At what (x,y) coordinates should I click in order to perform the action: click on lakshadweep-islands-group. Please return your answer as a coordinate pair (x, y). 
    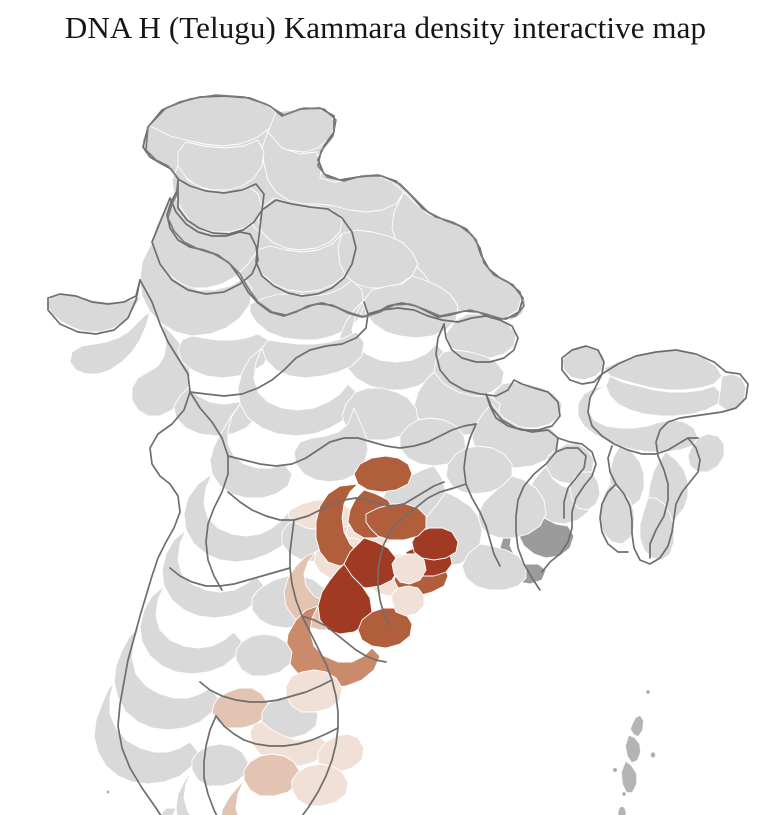
    Looking at the image, I should click on (135, 802).